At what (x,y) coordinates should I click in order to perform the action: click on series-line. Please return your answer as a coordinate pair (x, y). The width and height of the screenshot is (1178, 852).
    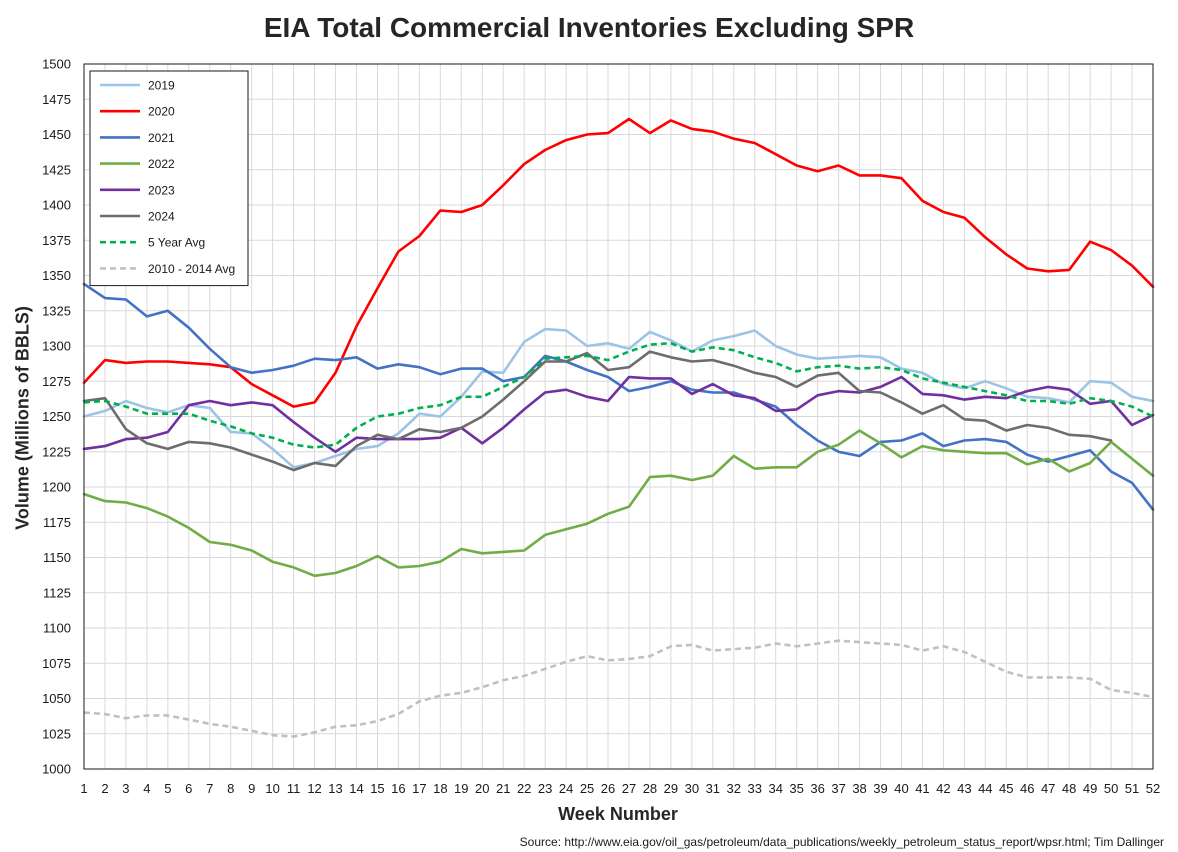
    Looking at the image, I should click on (597, 411).